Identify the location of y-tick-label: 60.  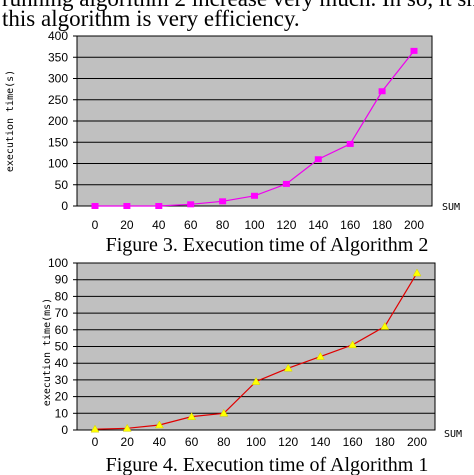
(62, 330).